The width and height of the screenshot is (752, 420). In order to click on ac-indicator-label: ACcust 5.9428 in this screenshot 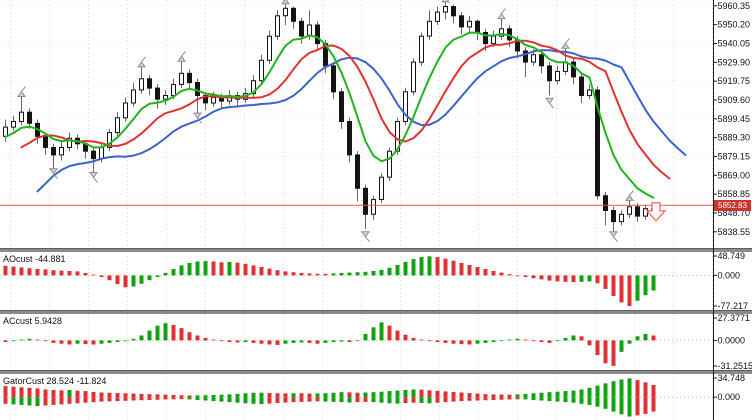, I will do `click(33, 321)`.